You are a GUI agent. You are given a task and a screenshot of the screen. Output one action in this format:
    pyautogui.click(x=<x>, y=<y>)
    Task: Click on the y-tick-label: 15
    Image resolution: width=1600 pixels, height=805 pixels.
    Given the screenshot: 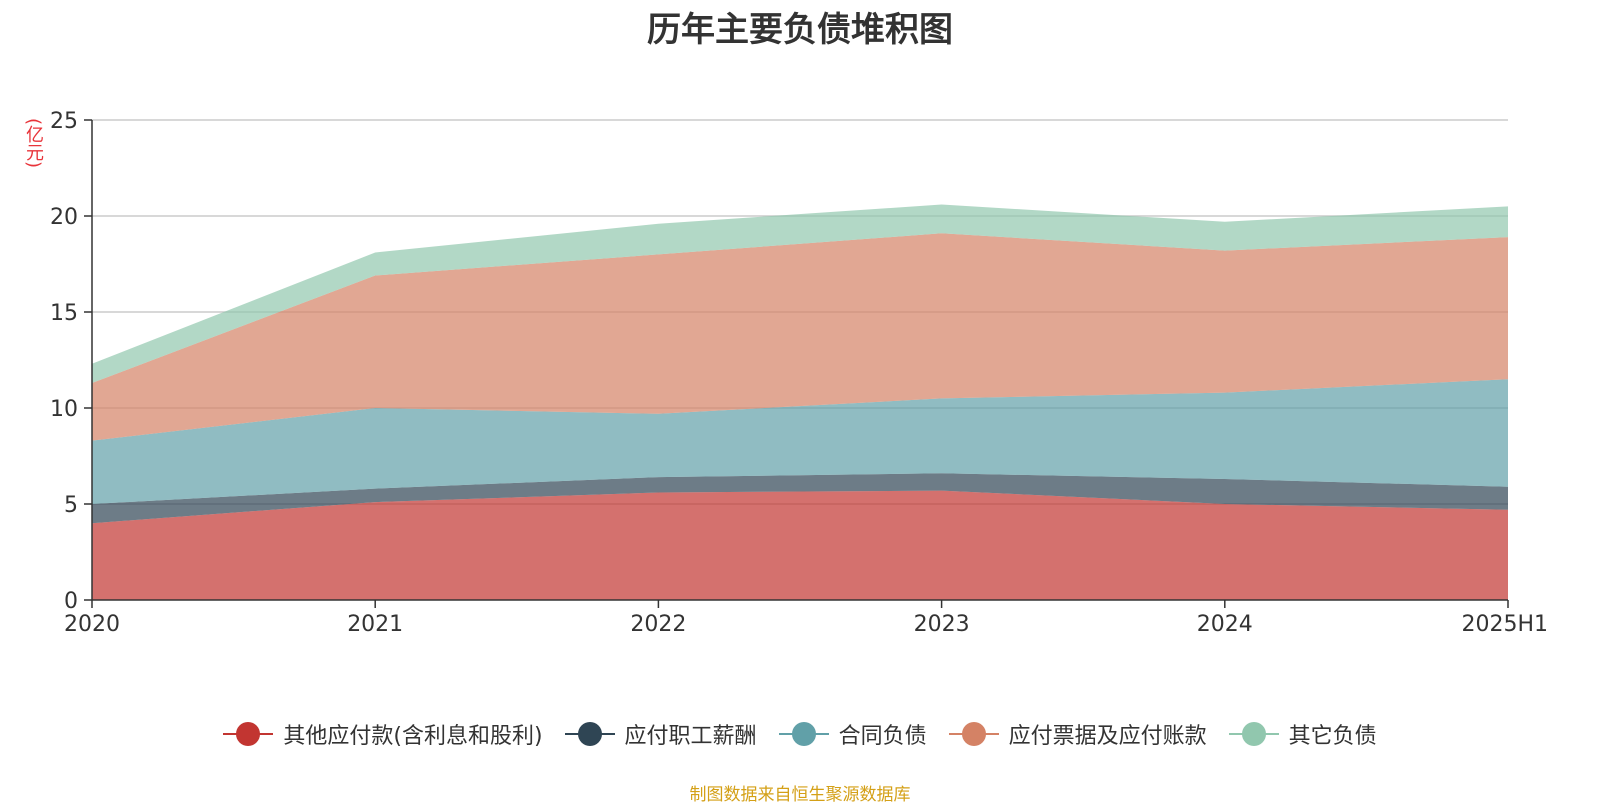 What is the action you would take?
    pyautogui.click(x=64, y=313)
    